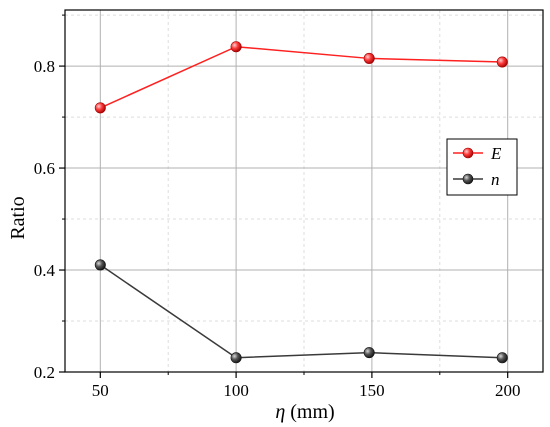 Image resolution: width=550 pixels, height=427 pixels. I want to click on legend-item: n, so click(476, 179).